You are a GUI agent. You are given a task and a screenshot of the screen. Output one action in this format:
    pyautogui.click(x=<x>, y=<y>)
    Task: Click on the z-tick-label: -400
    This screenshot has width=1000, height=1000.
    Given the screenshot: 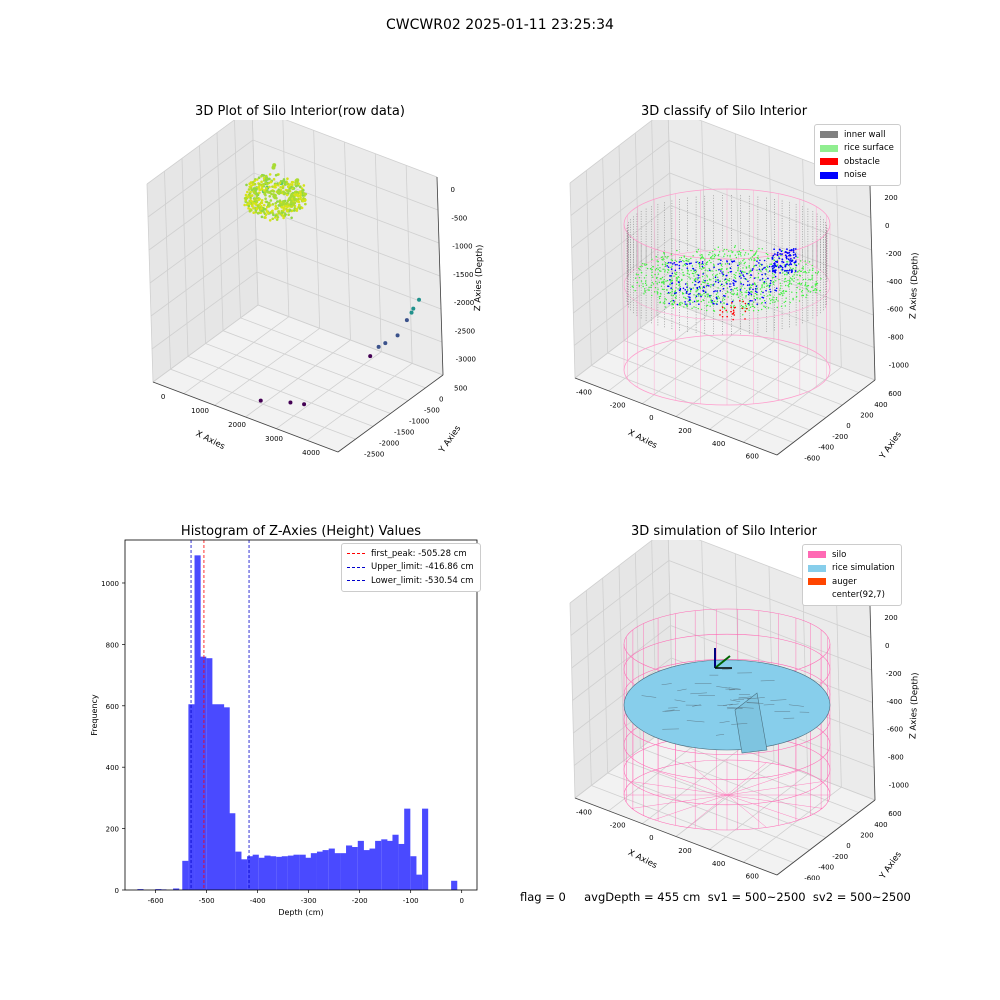 What is the action you would take?
    pyautogui.click(x=894, y=282)
    